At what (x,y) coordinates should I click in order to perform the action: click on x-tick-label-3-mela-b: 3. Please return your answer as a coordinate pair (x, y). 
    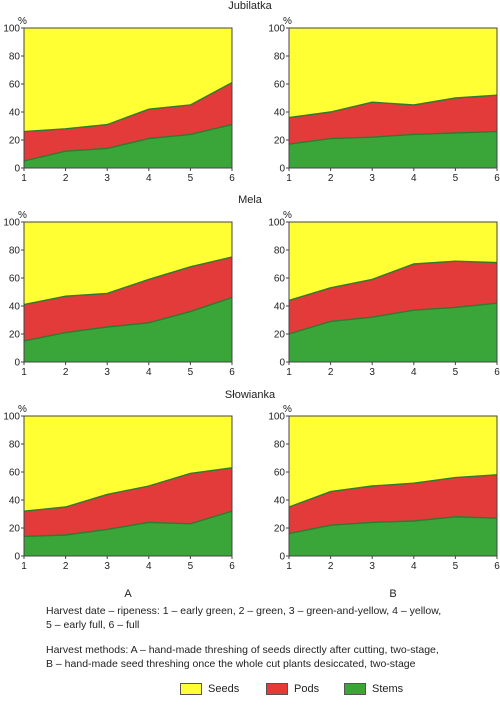
    Looking at the image, I should click on (372, 372).